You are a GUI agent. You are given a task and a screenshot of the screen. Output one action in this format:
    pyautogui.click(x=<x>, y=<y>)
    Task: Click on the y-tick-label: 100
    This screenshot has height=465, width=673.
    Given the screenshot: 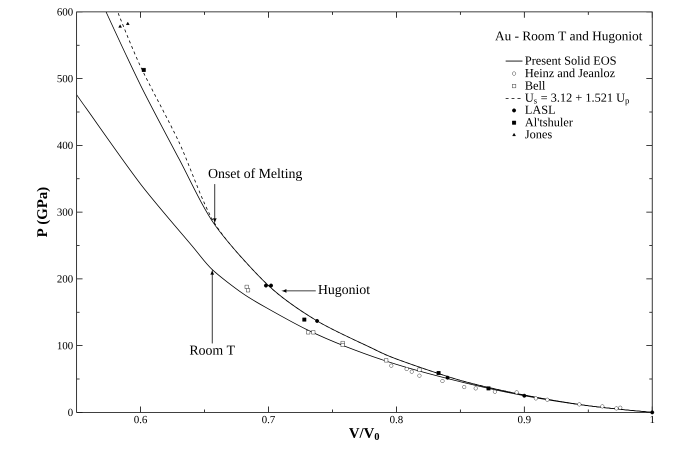 What is the action you would take?
    pyautogui.click(x=65, y=346)
    